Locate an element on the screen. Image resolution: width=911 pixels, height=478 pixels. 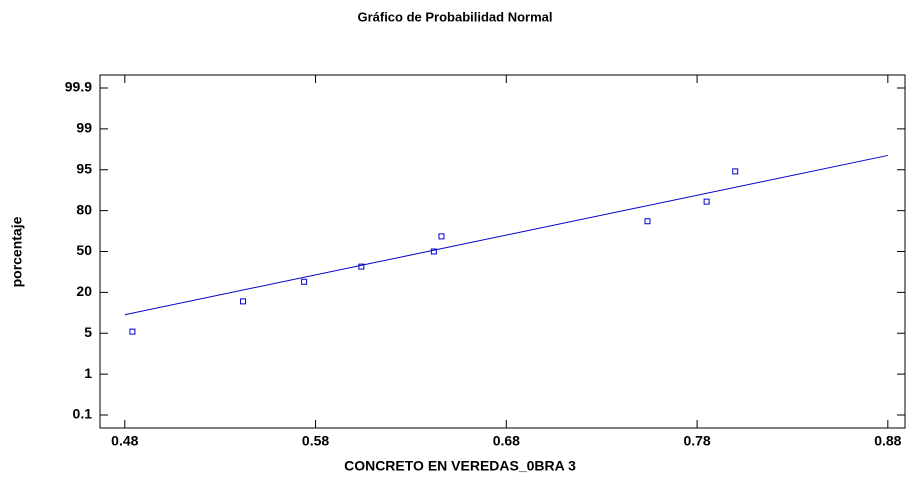
y-tick-label: 1 is located at coordinates (88, 373).